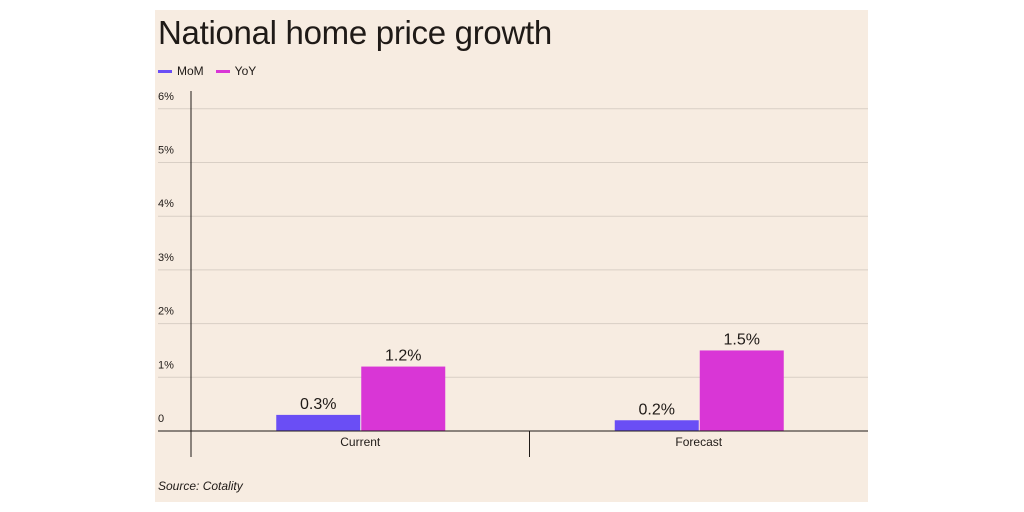 The image size is (1024, 512). I want to click on legend-item-yoy: YoY, so click(236, 71).